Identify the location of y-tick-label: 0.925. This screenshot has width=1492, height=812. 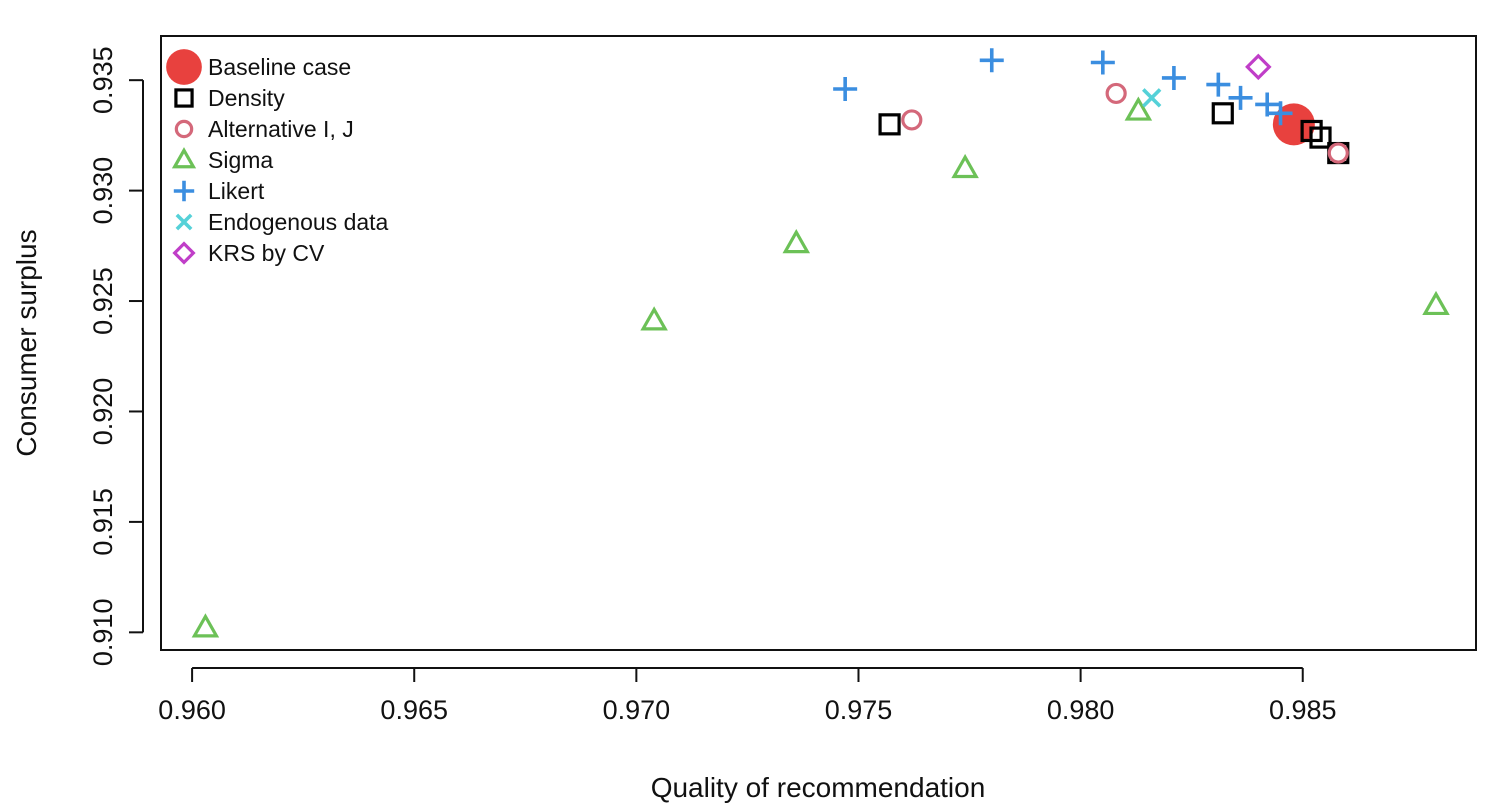
(103, 301).